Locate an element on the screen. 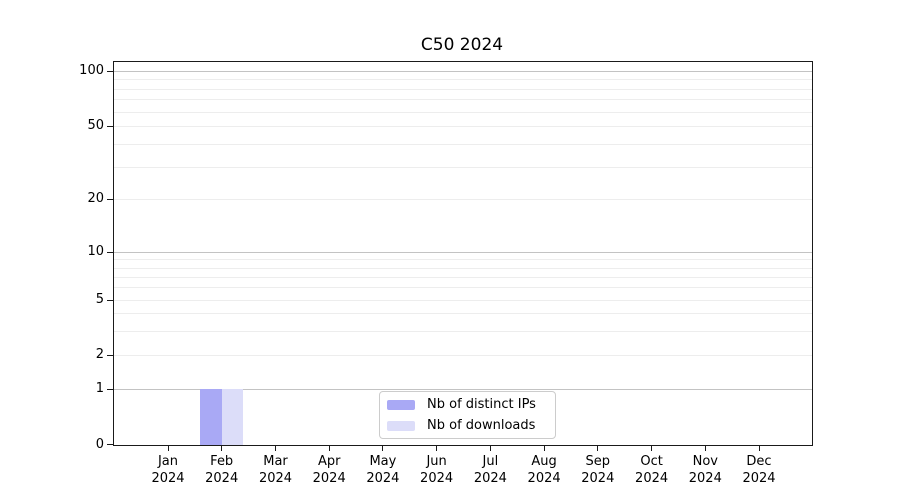 This screenshot has width=900, height=500. legend-item-distinct-ips: Nb of distinct IPs is located at coordinates (471, 405).